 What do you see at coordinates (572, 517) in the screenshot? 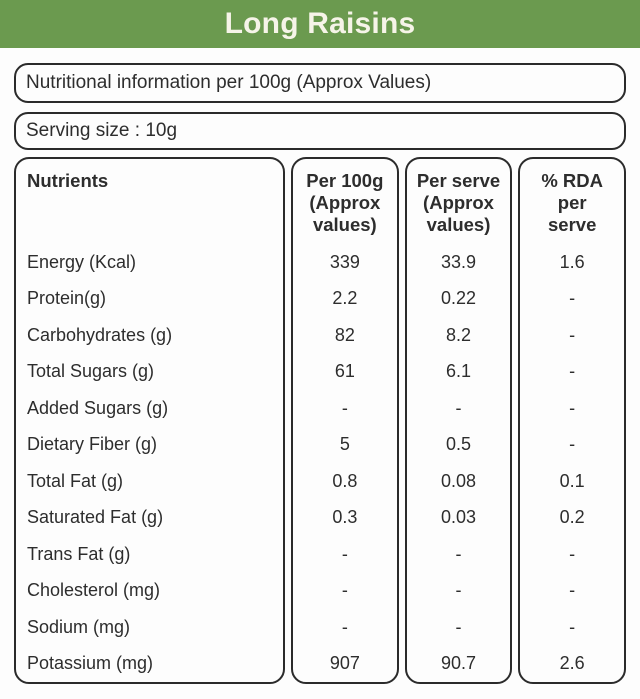
I see `value-rda: 0.2` at bounding box center [572, 517].